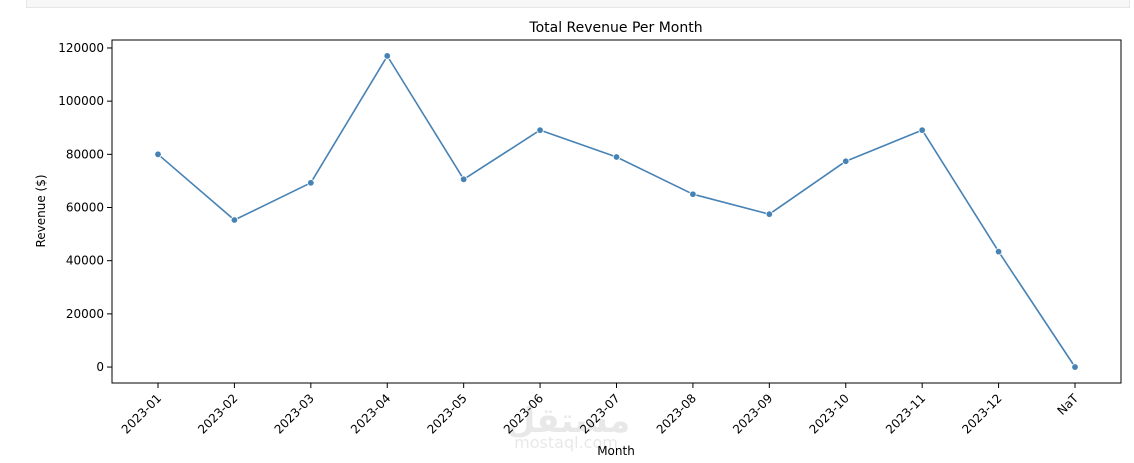 This screenshot has height=463, width=1134. Describe the element at coordinates (981, 413) in the screenshot. I see `x-tick-label: 2023-12` at that location.